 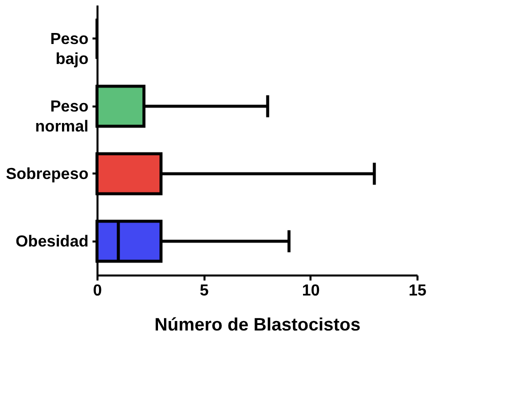 I want to click on y-tick-label: Peso normal, so click(x=62, y=117).